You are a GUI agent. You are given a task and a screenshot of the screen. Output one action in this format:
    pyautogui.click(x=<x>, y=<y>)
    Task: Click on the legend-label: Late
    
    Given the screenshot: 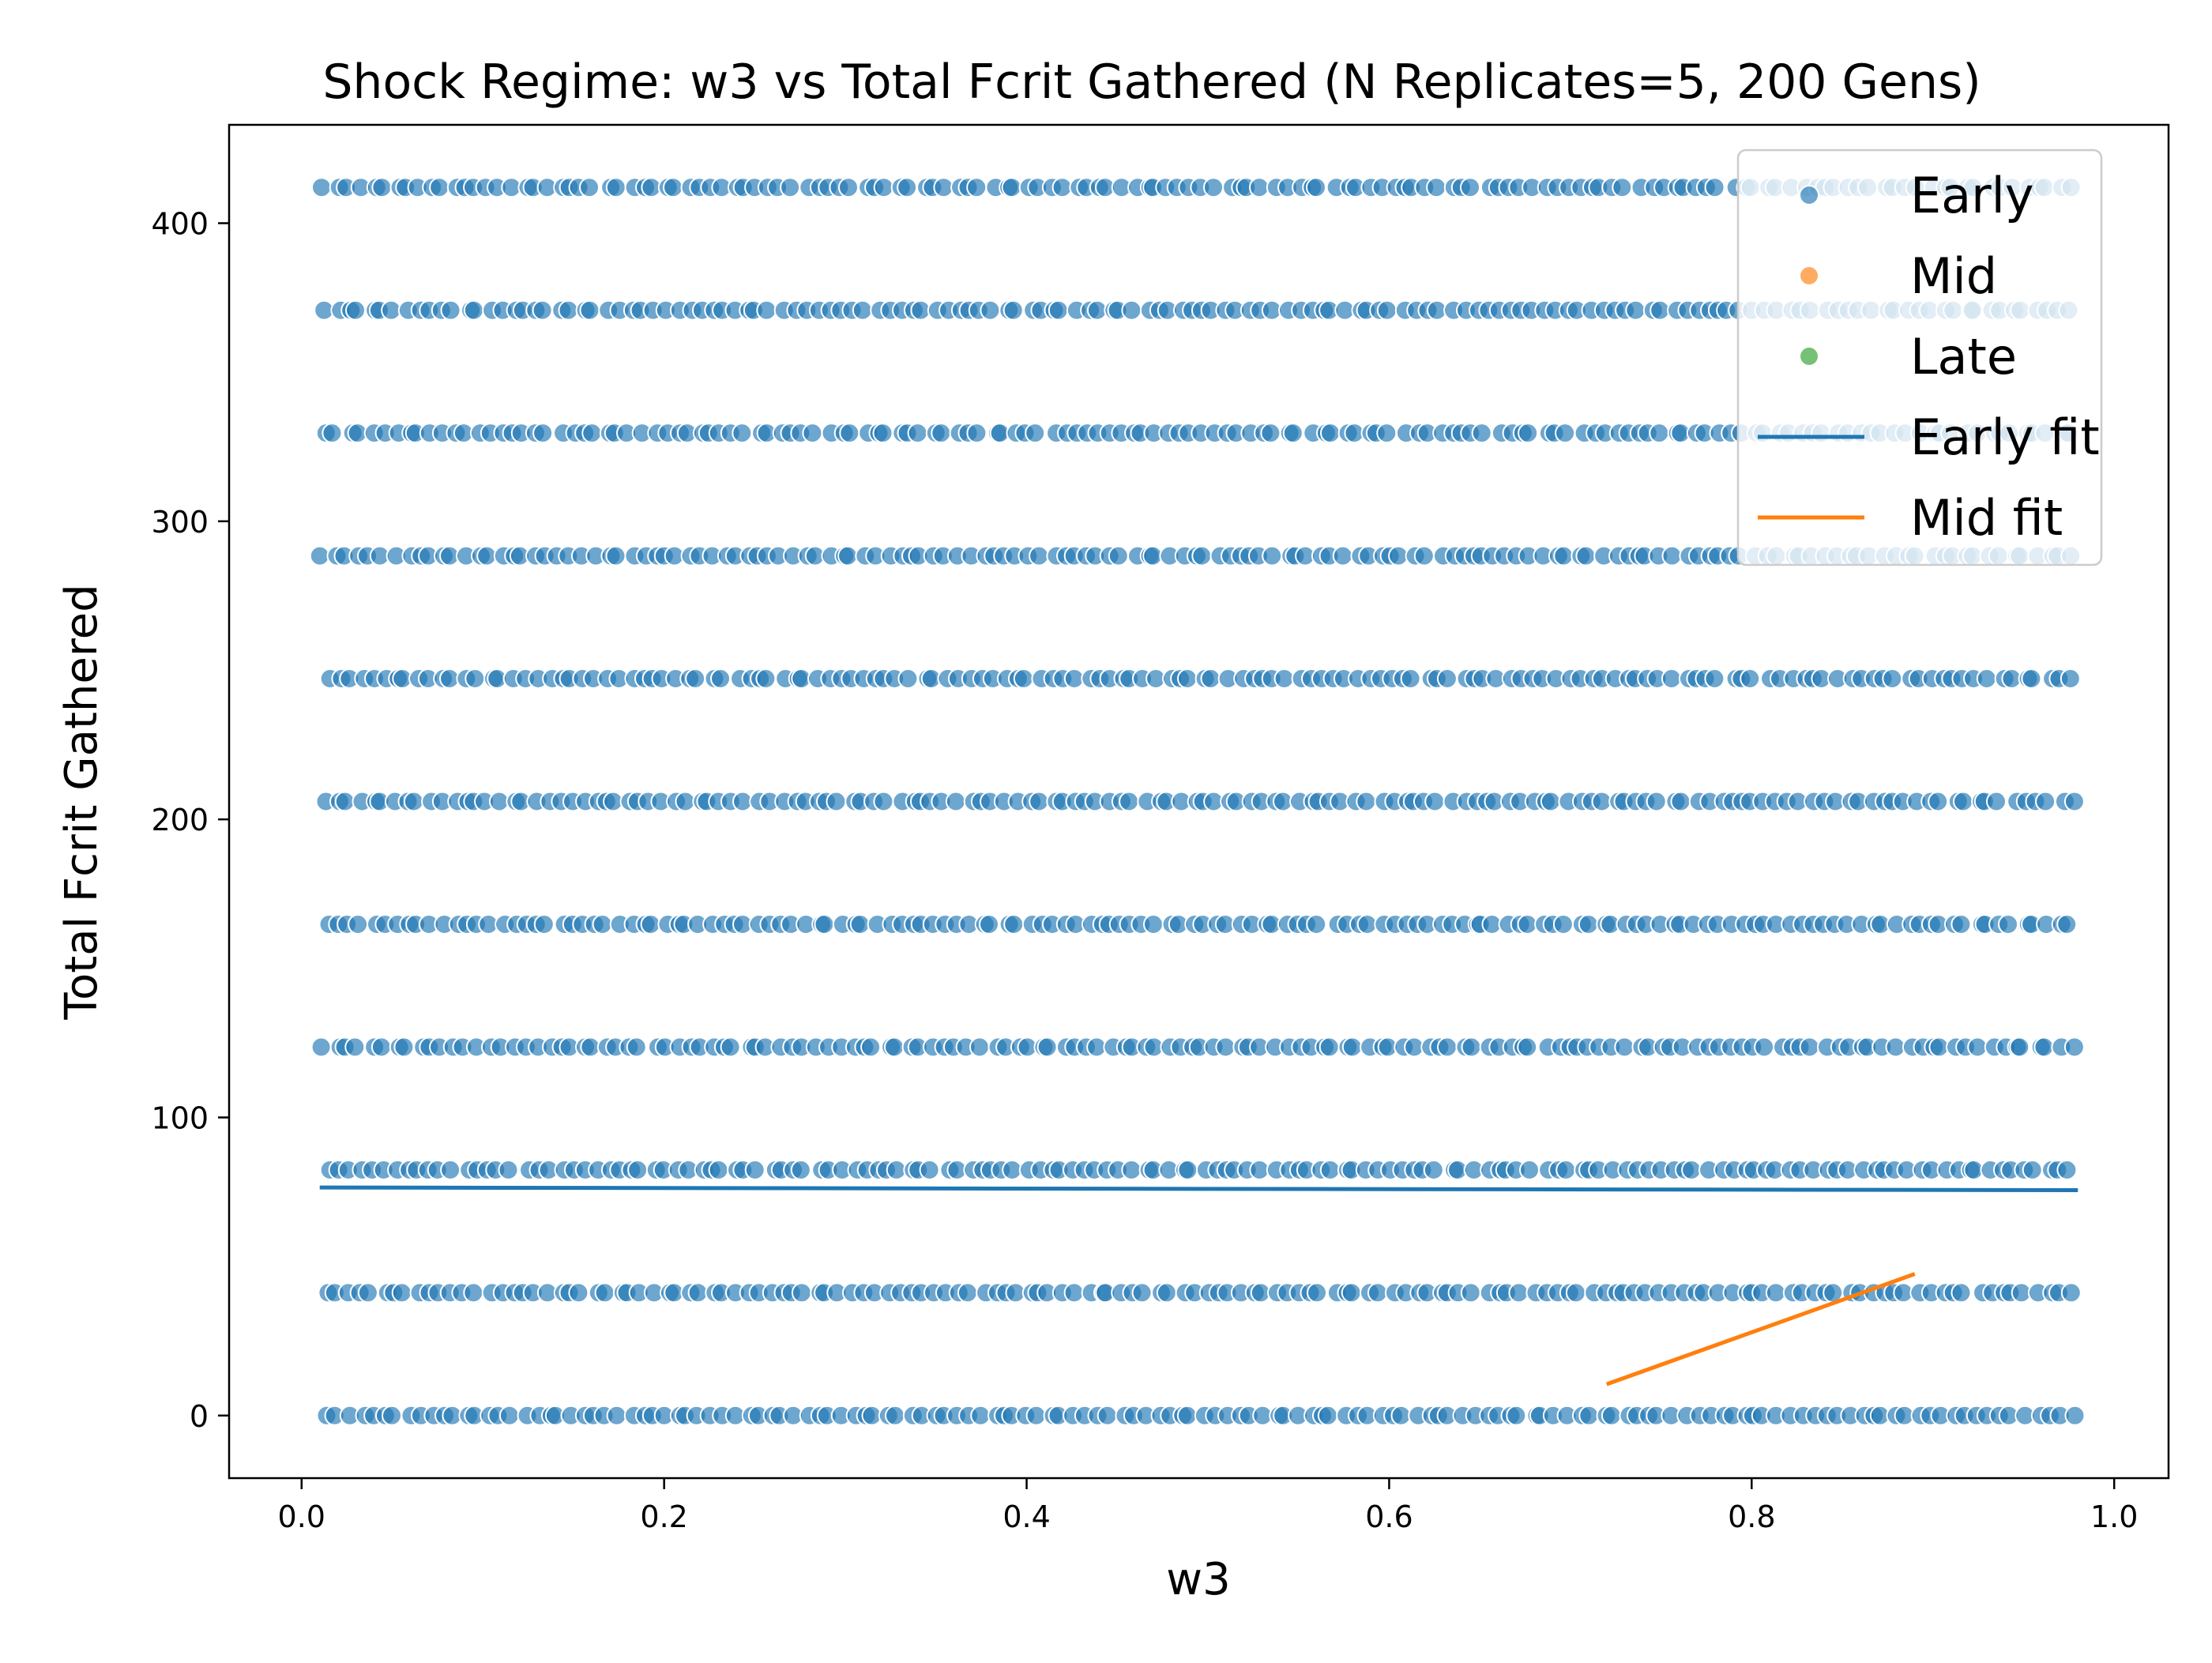 What is the action you would take?
    pyautogui.click(x=1964, y=357)
    